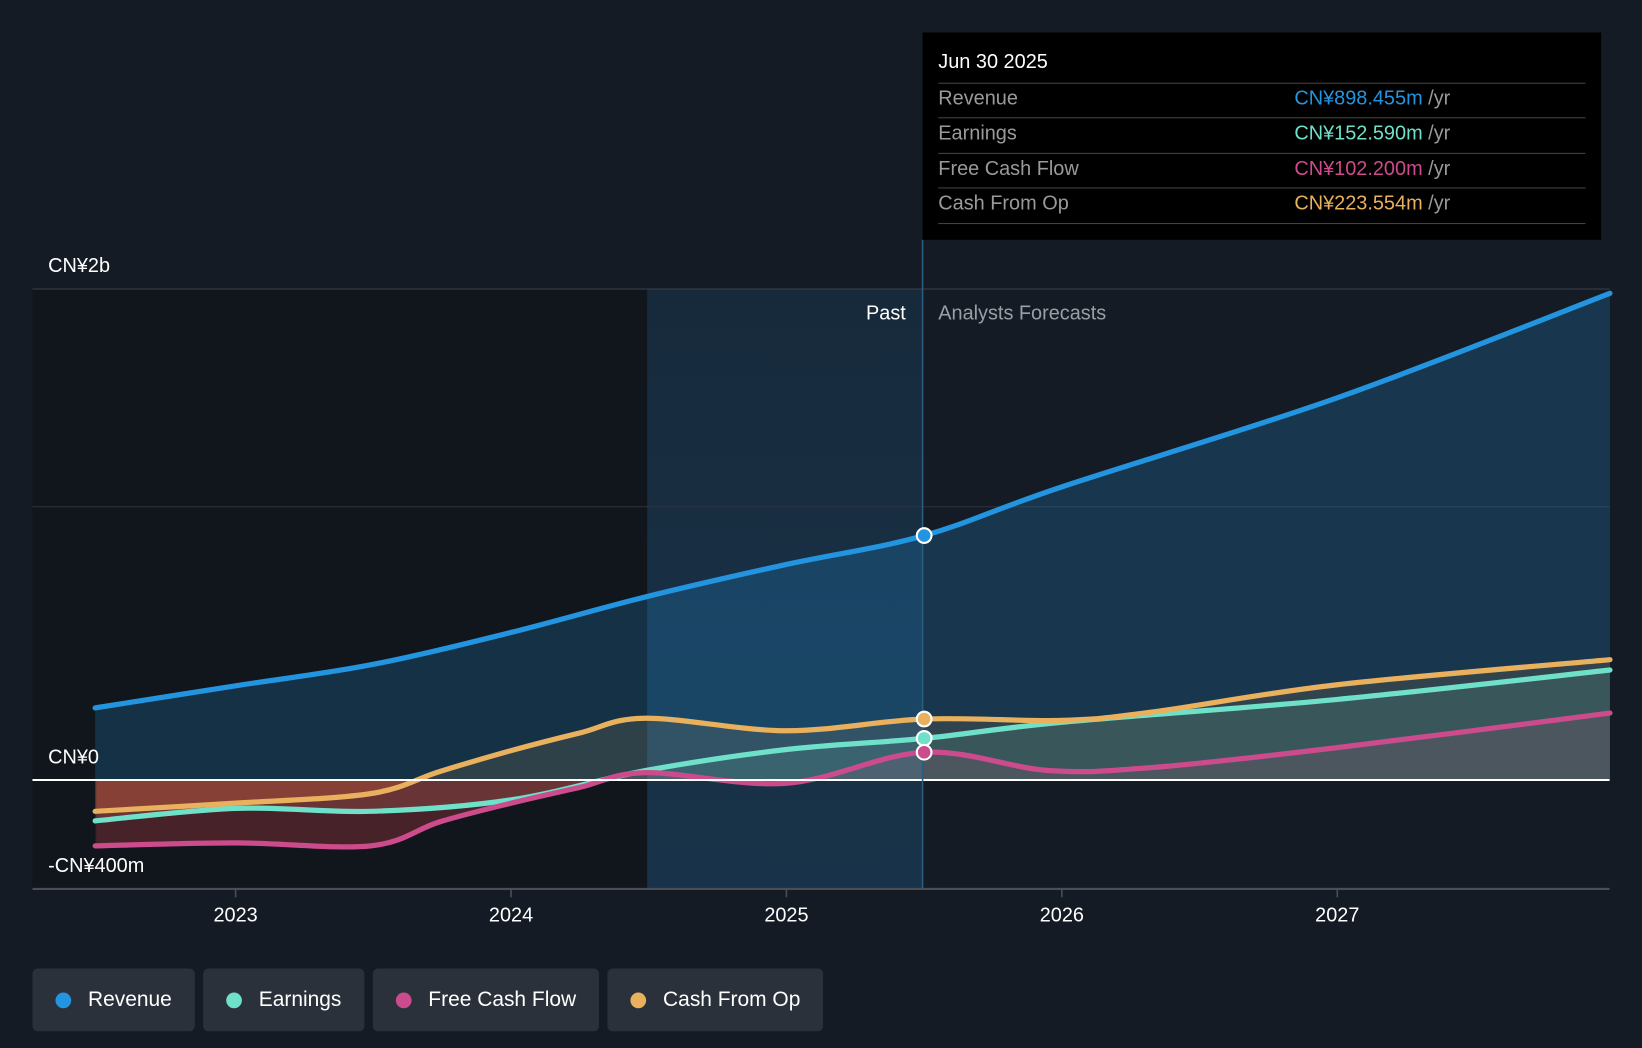  I want to click on tooltip-amount: CN¥898.455m, so click(1358, 98).